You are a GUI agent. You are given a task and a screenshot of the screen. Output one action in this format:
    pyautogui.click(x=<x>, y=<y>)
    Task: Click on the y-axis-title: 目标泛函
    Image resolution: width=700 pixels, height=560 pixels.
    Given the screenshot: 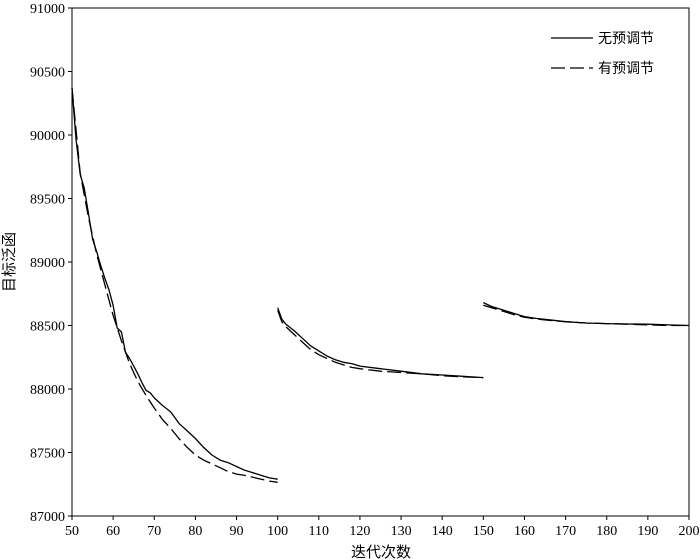 What is the action you would take?
    pyautogui.click(x=9, y=262)
    